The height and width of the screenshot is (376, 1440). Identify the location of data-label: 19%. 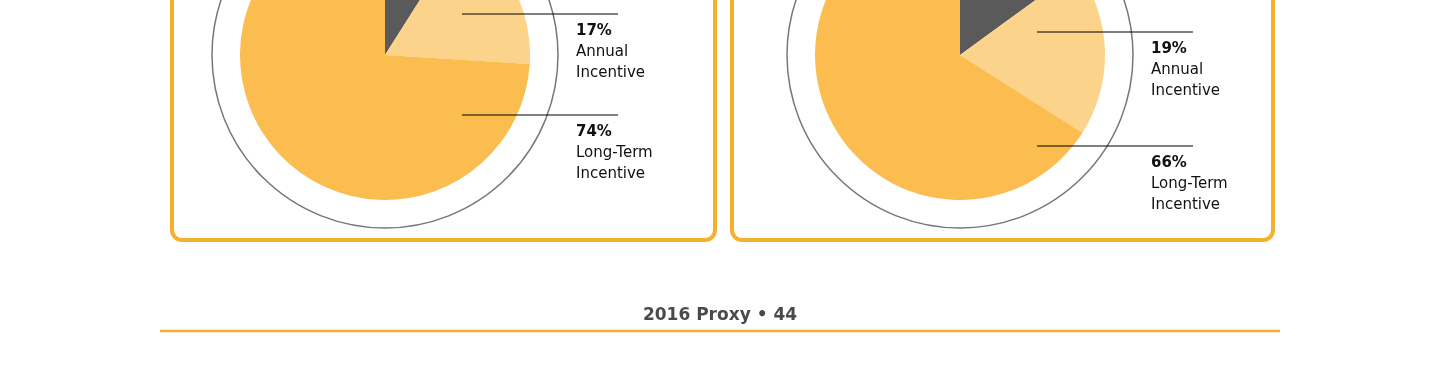
(1169, 48).